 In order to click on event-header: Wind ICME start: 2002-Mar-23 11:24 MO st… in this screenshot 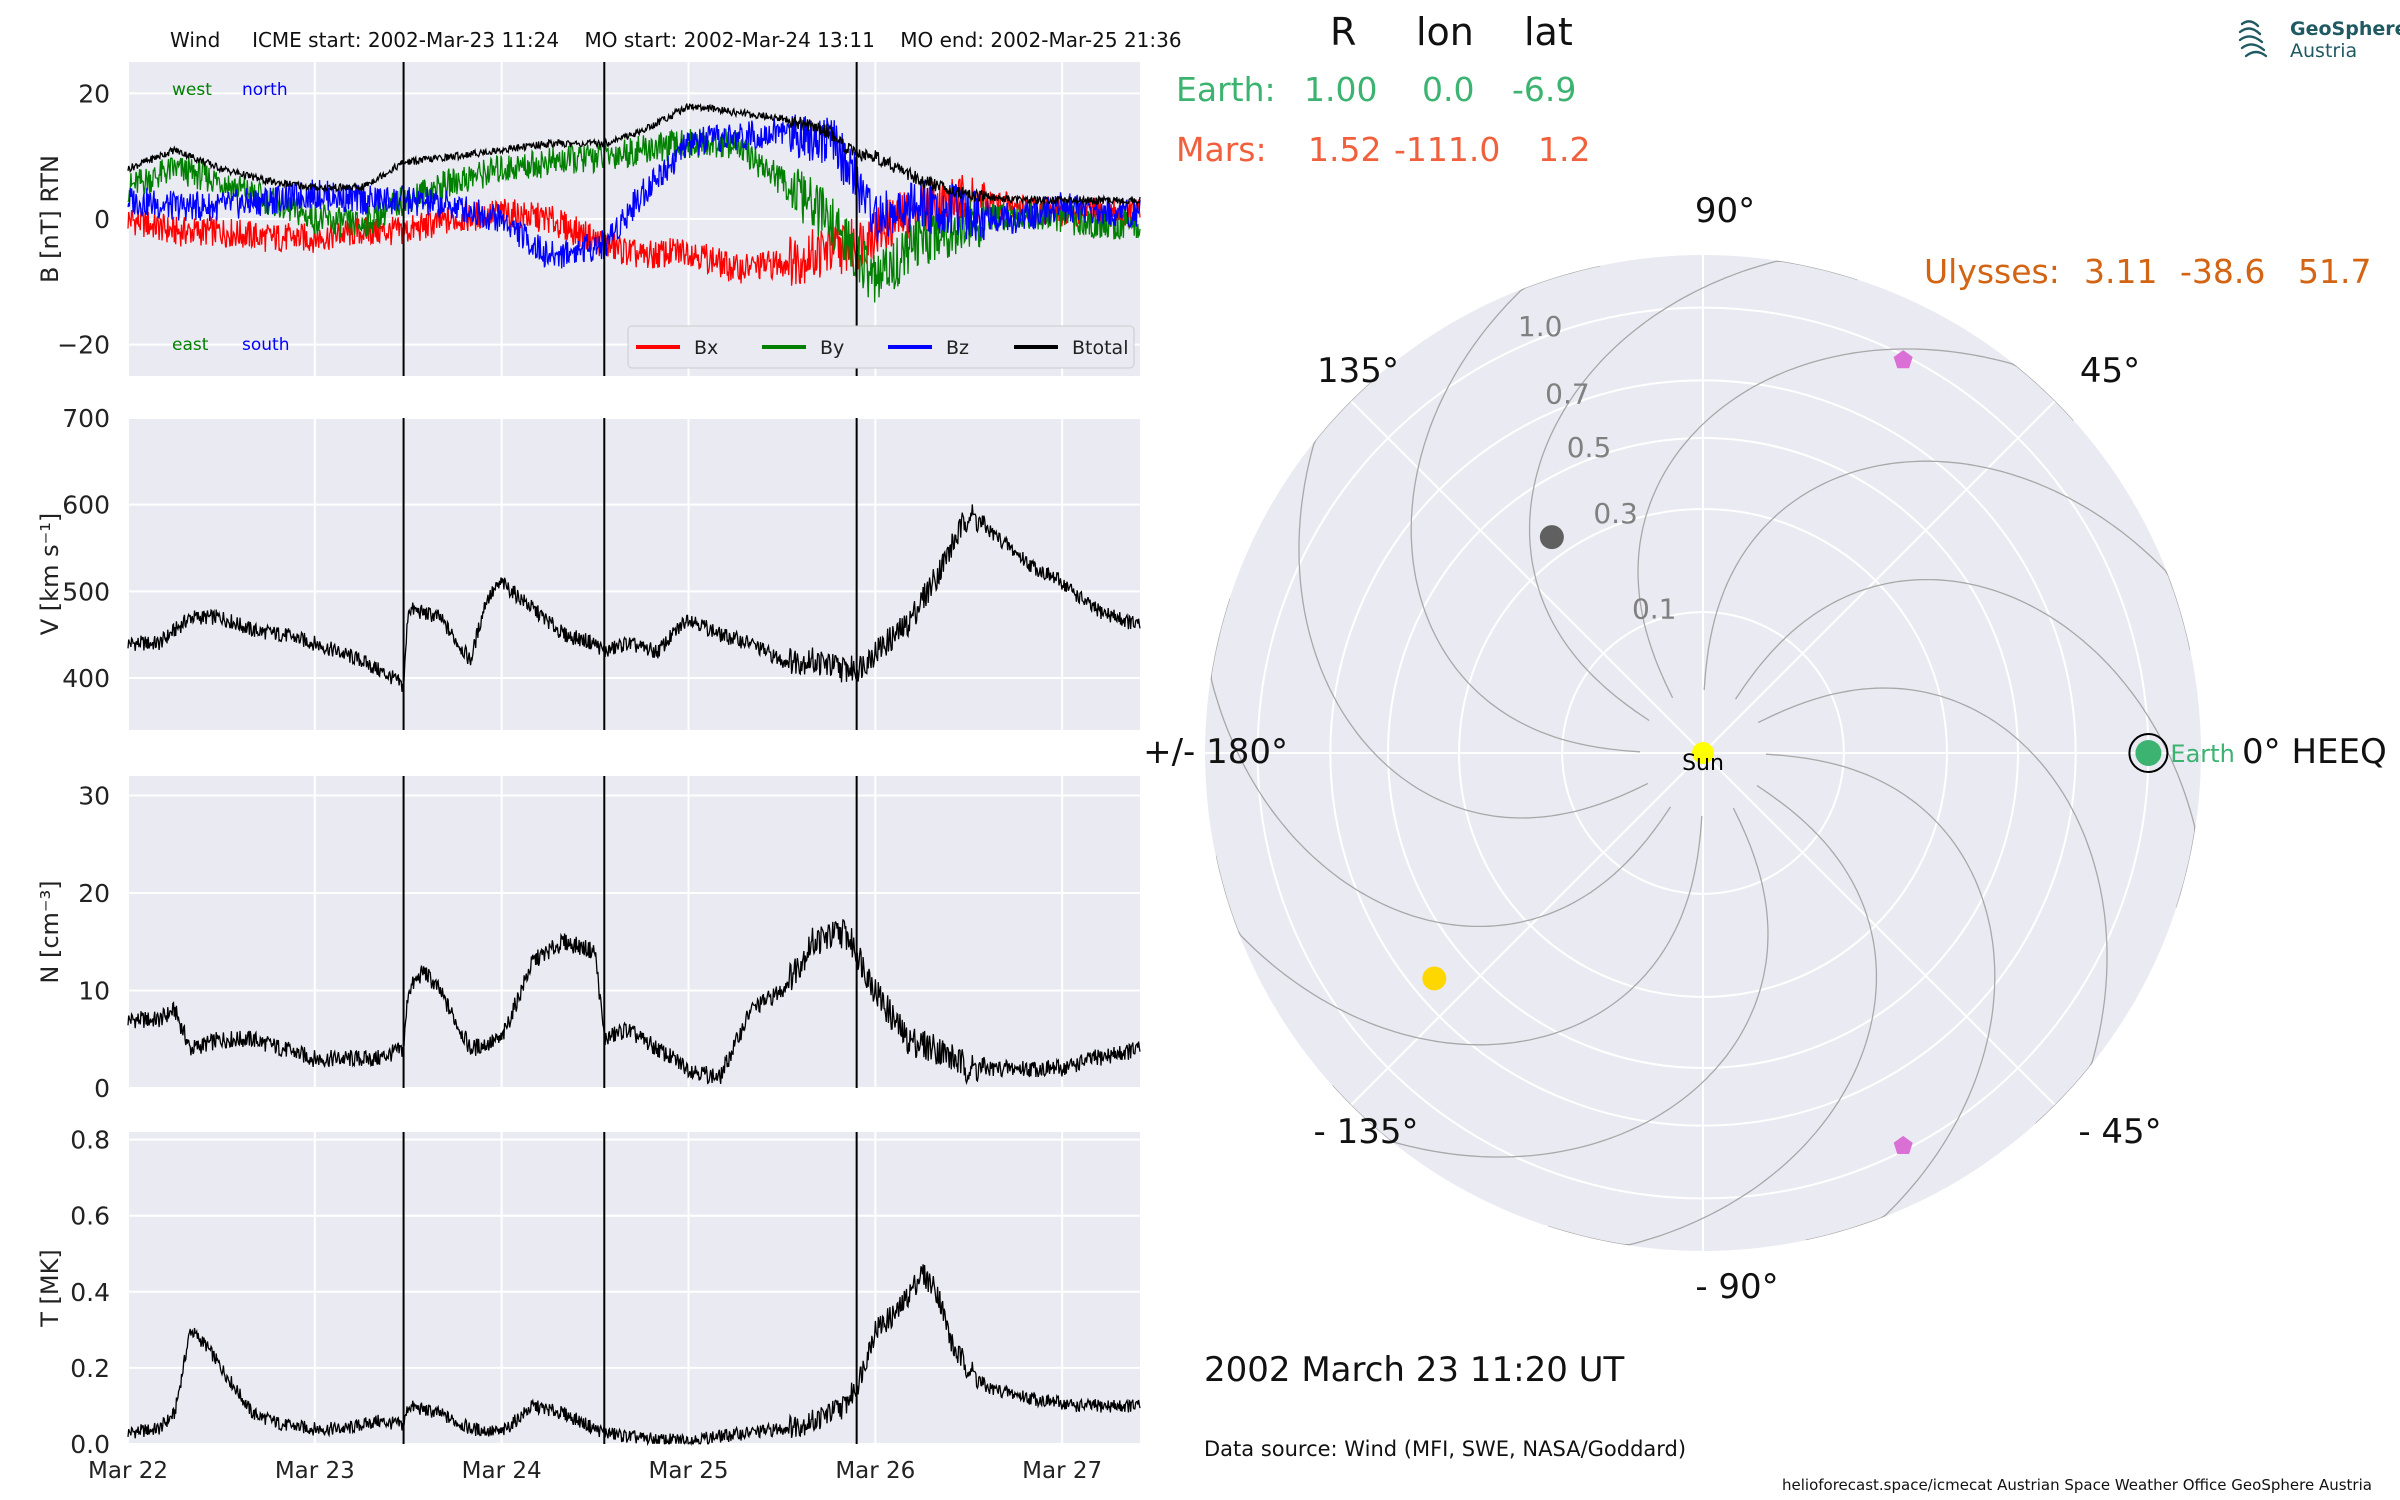, I will do `click(676, 40)`.